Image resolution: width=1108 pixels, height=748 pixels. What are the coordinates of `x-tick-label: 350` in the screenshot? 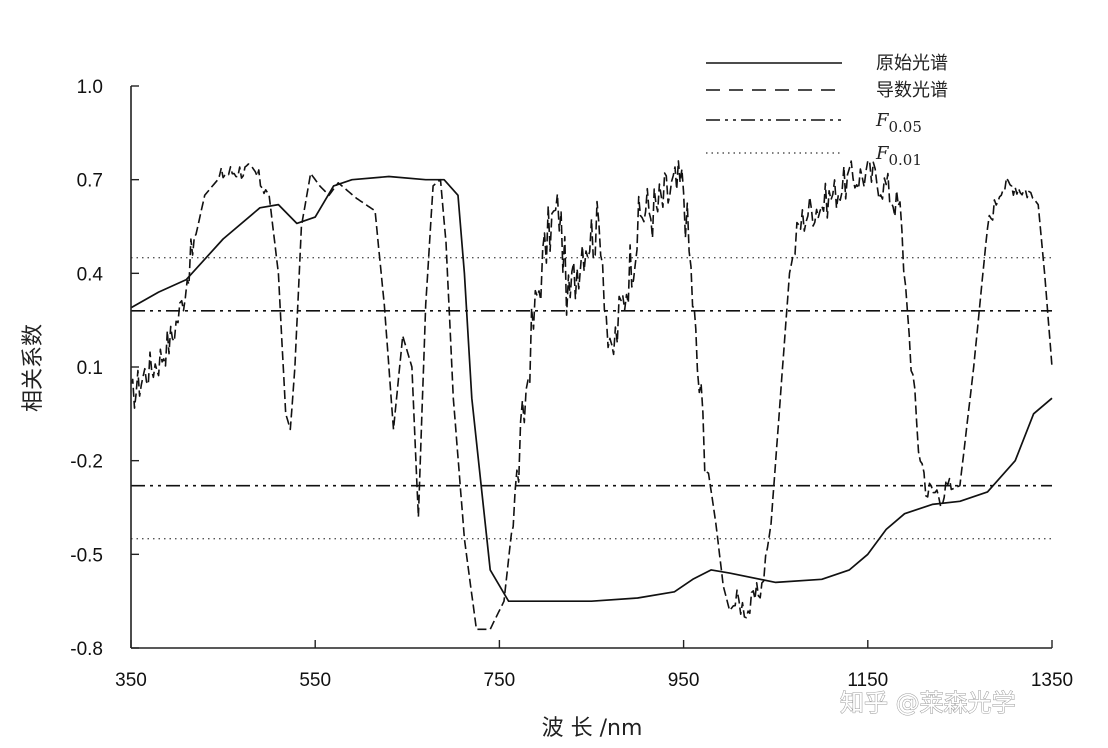 It's located at (131, 680).